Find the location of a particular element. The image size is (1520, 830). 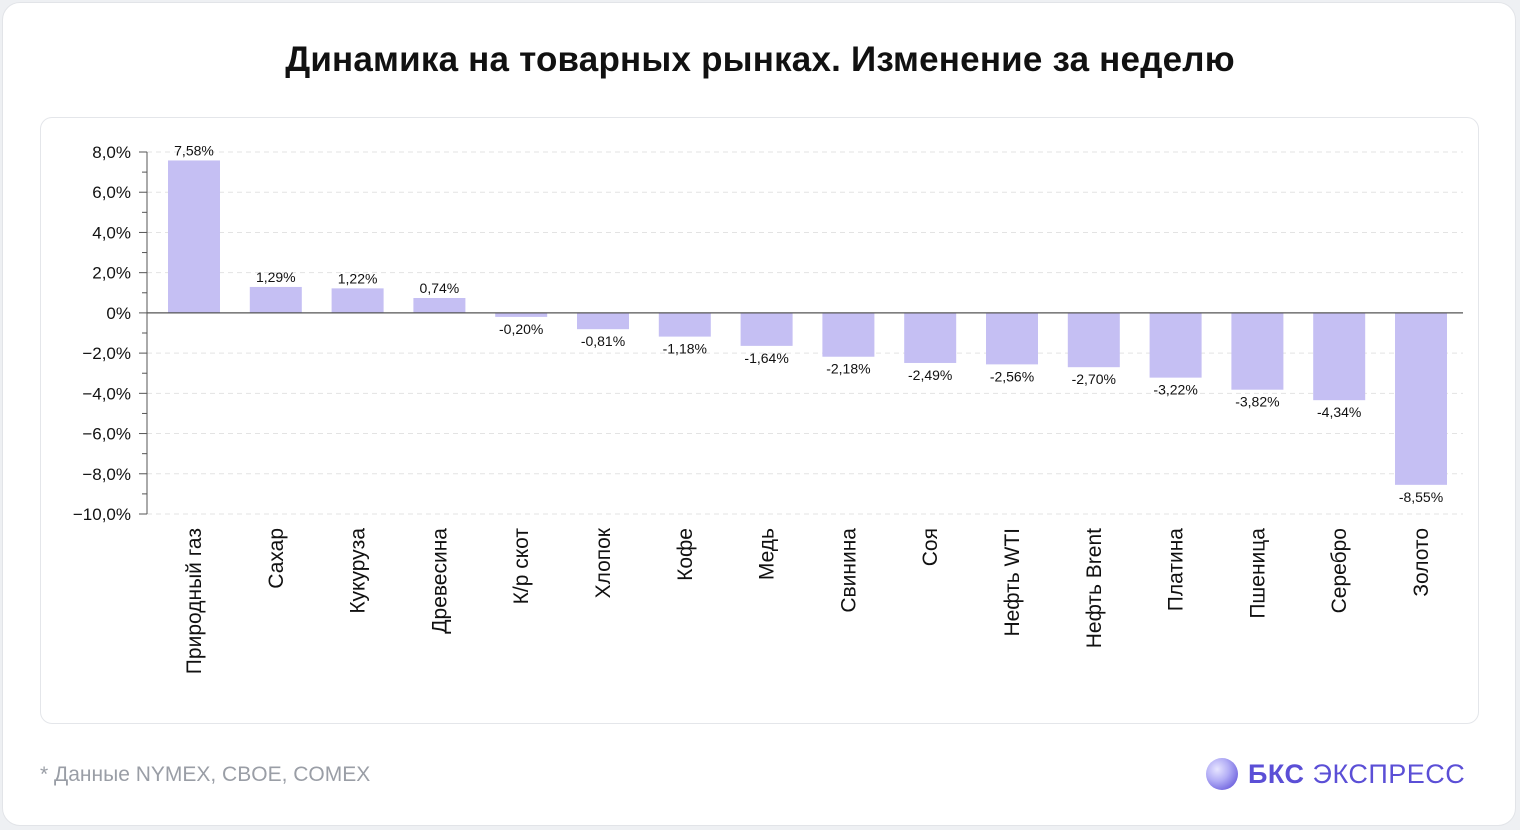

y-tick-label: 6,0% is located at coordinates (111, 192).